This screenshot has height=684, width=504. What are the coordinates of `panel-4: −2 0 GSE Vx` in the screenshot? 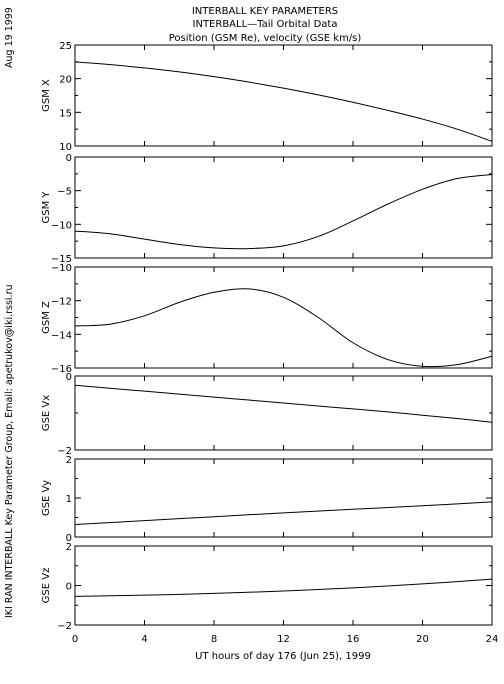 It's located at (267, 414).